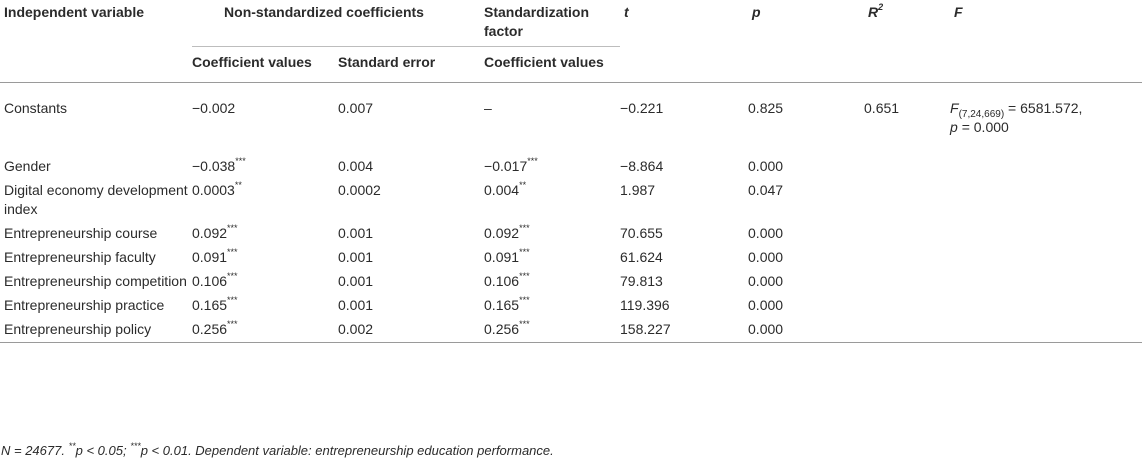 Image resolution: width=1142 pixels, height=467 pixels. Describe the element at coordinates (766, 108) in the screenshot. I see `cell-p: 0.825` at that location.